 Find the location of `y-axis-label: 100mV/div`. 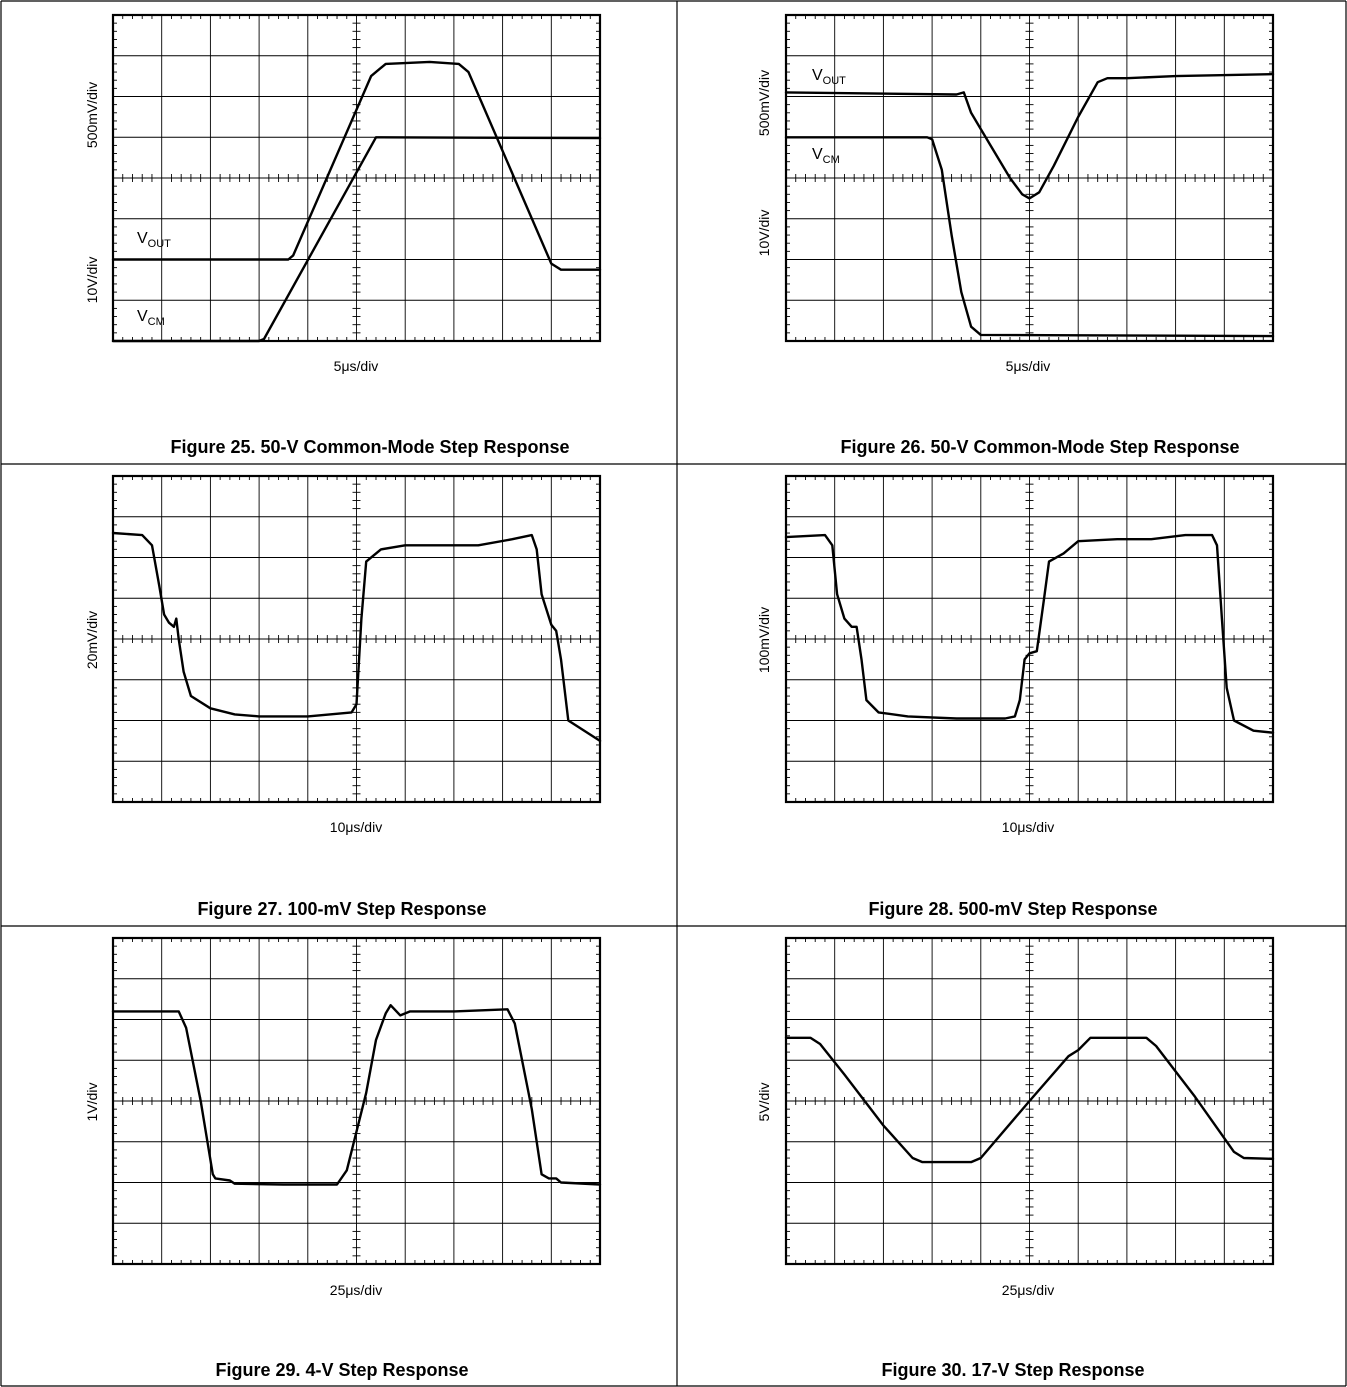

y-axis-label: 100mV/div is located at coordinates (764, 640).